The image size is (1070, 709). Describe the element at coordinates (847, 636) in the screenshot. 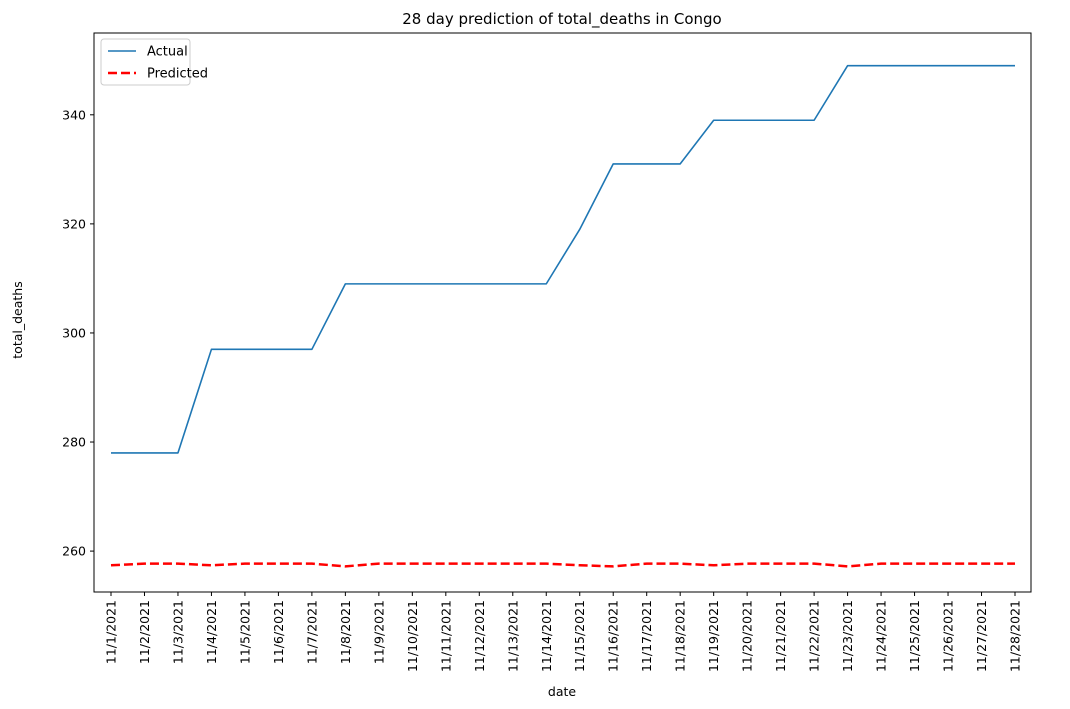

I see `x-tick-label: 11/23/2021` at that location.